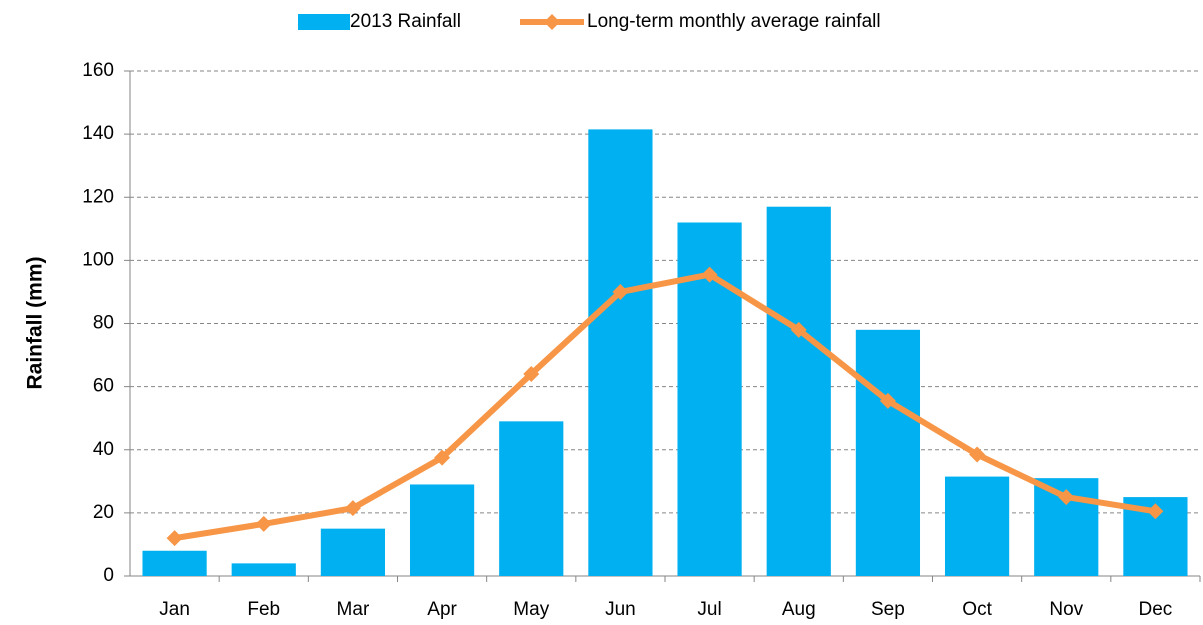  Describe the element at coordinates (1066, 609) in the screenshot. I see `x-tick-label: Nov` at that location.